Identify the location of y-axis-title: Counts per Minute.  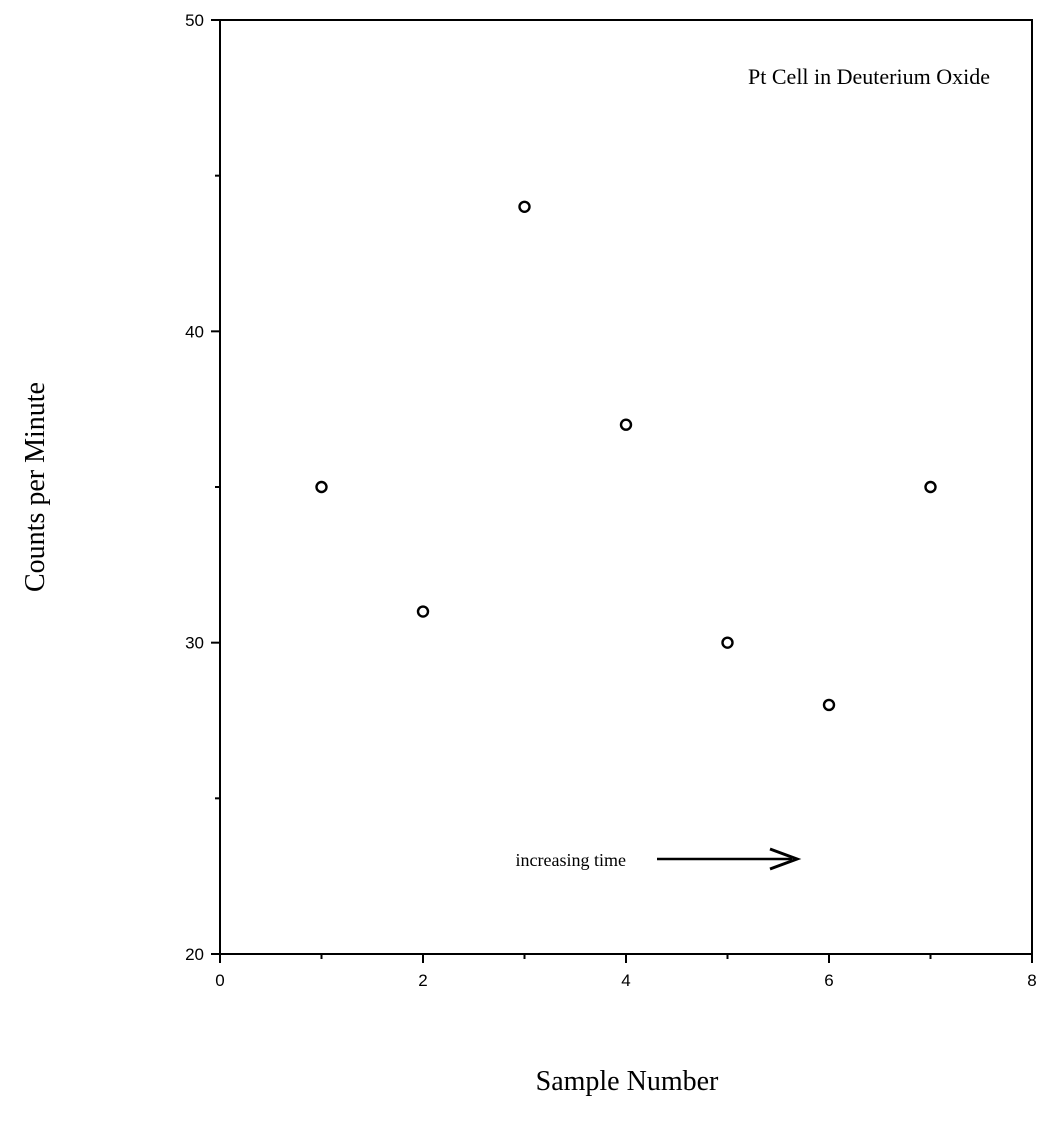
(35, 487).